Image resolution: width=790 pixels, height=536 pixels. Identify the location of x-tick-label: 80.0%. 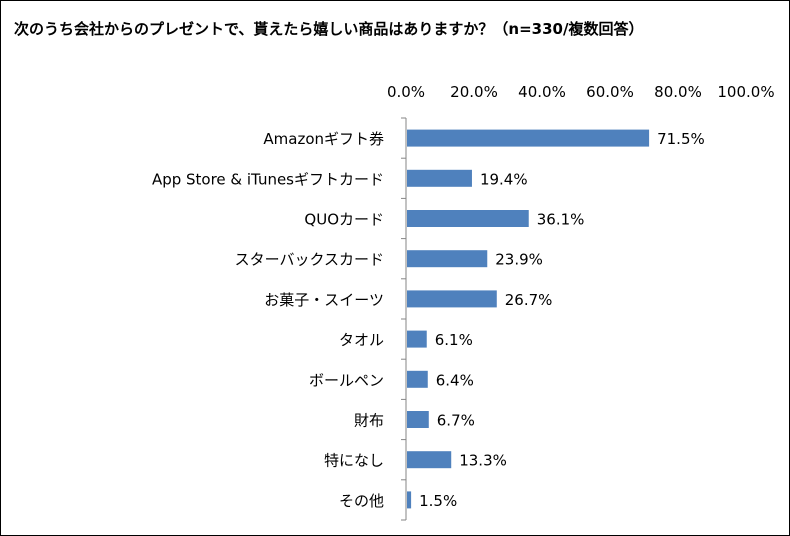
(678, 92).